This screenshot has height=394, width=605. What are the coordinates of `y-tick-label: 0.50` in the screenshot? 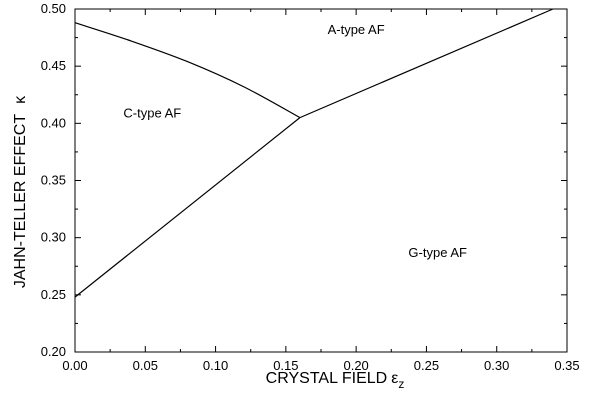 It's located at (53, 8).